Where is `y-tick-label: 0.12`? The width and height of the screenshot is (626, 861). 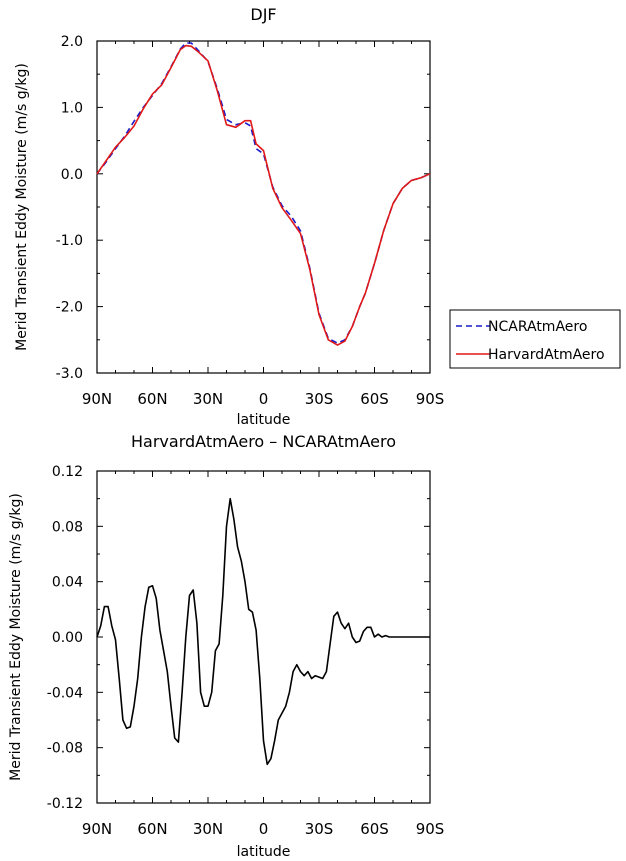
y-tick-label: 0.12 is located at coordinates (67, 472).